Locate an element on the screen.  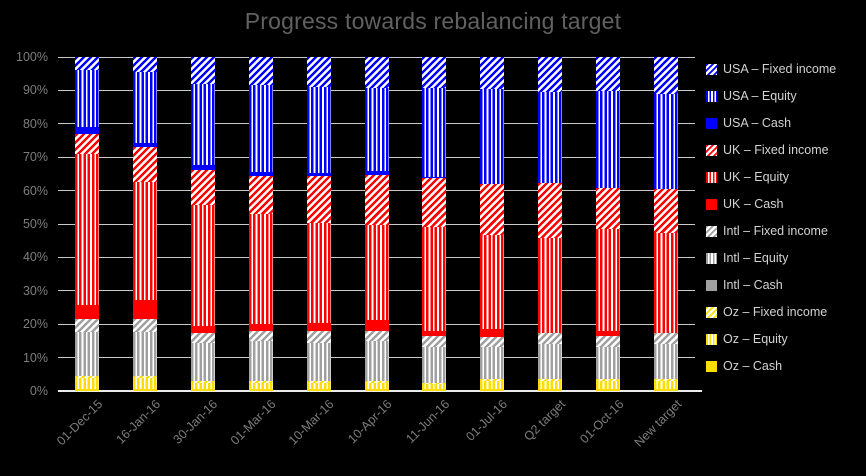
legend-item: Oz – Fixed income is located at coordinates (771, 312).